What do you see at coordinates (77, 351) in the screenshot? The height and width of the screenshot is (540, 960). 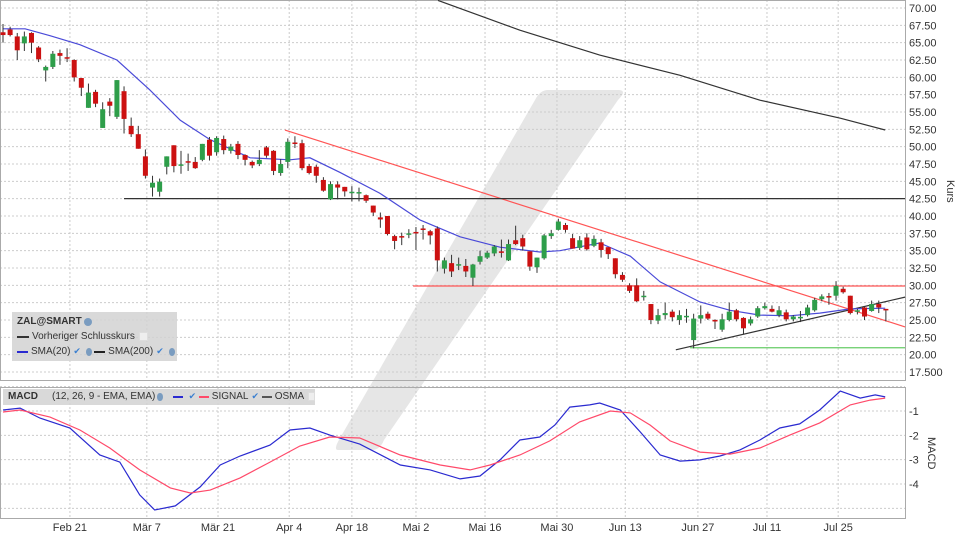 I see `sma20-checkbox: ✔` at bounding box center [77, 351].